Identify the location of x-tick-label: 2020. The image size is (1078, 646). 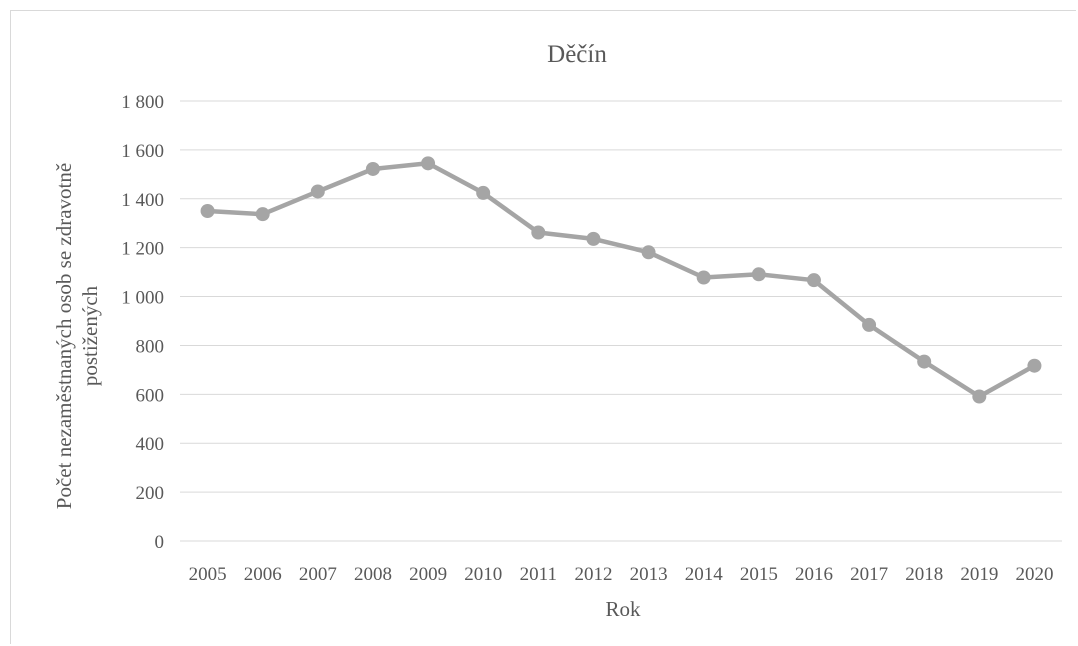
(1034, 574).